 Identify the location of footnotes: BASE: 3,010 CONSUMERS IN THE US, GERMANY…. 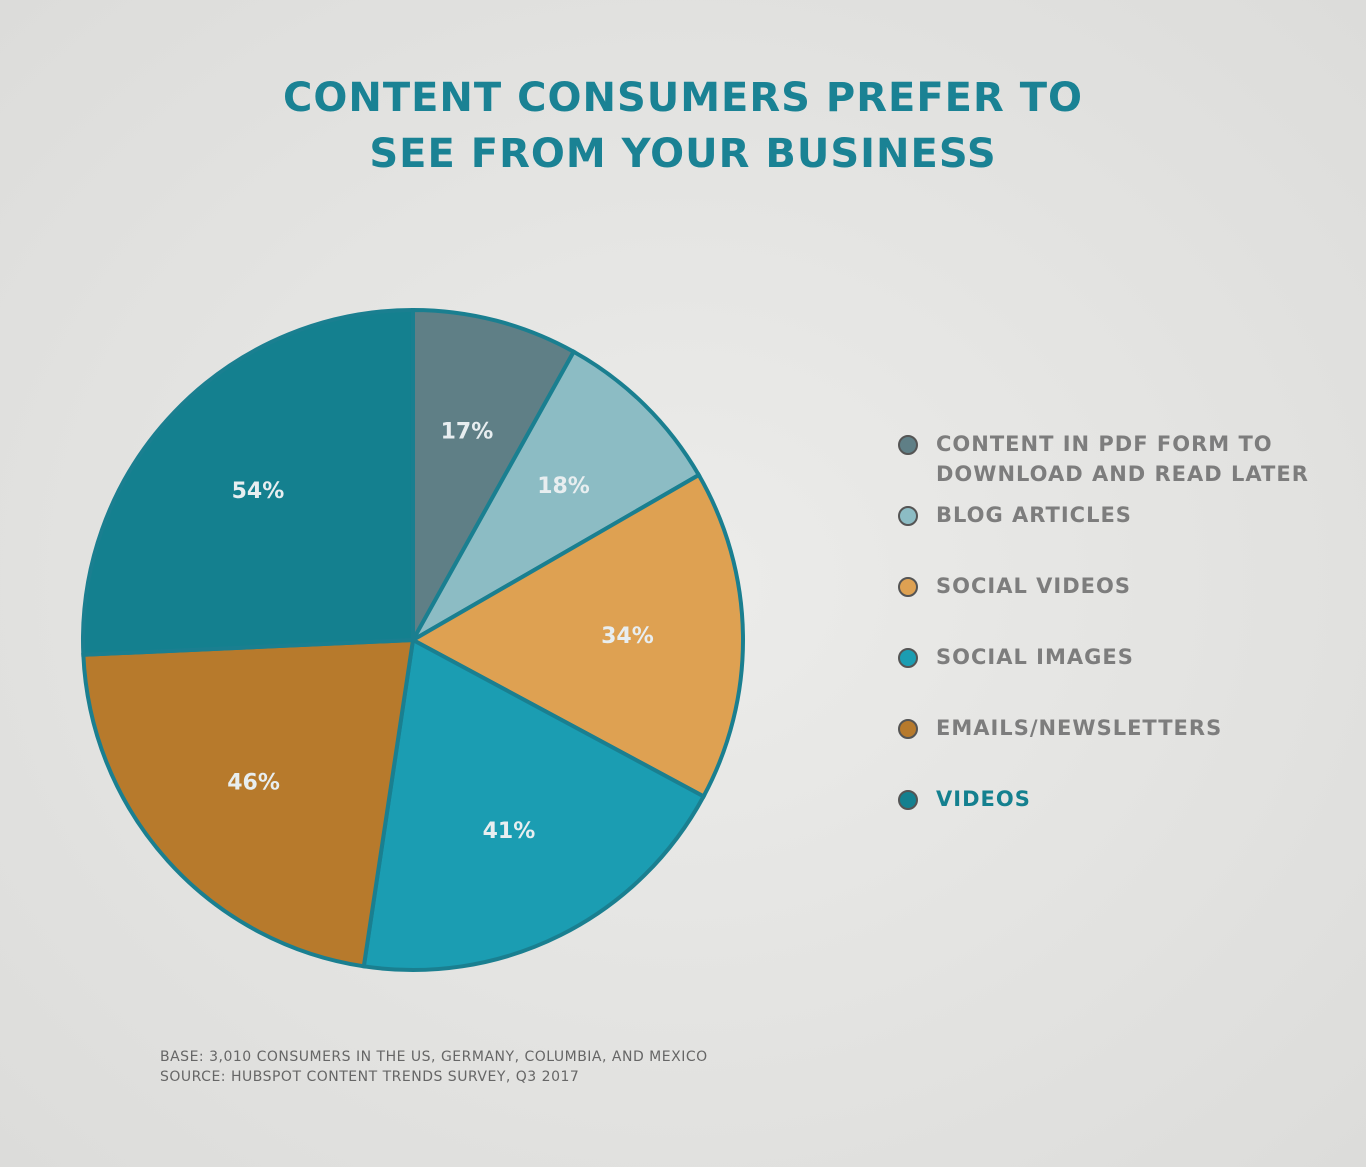
(434, 1067).